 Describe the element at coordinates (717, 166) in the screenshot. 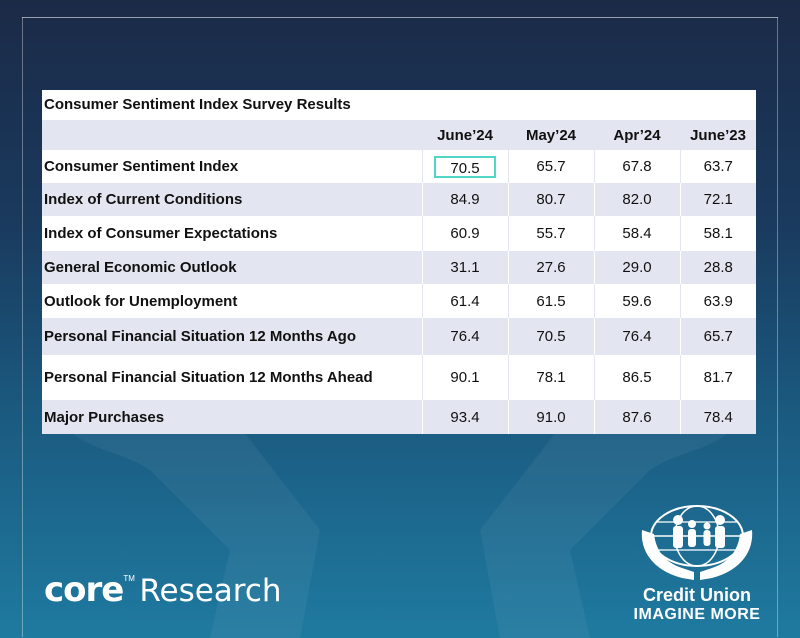

I see `table-cell: 63.7` at that location.